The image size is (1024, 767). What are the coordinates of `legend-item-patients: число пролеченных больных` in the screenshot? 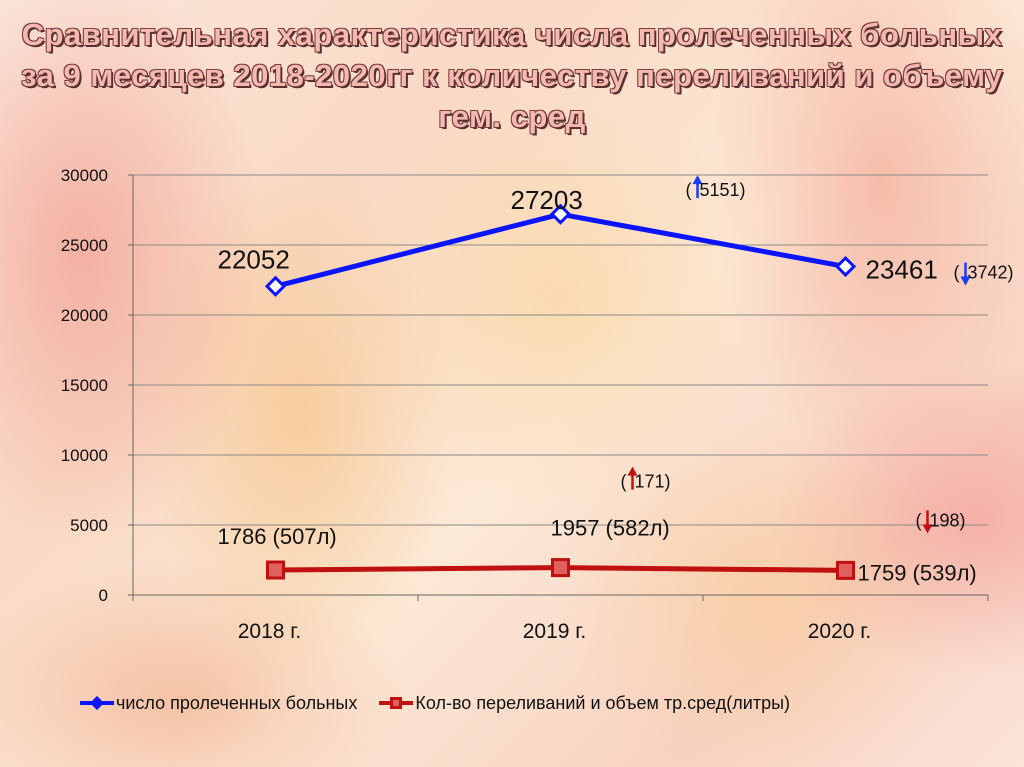 It's located at (218, 703).